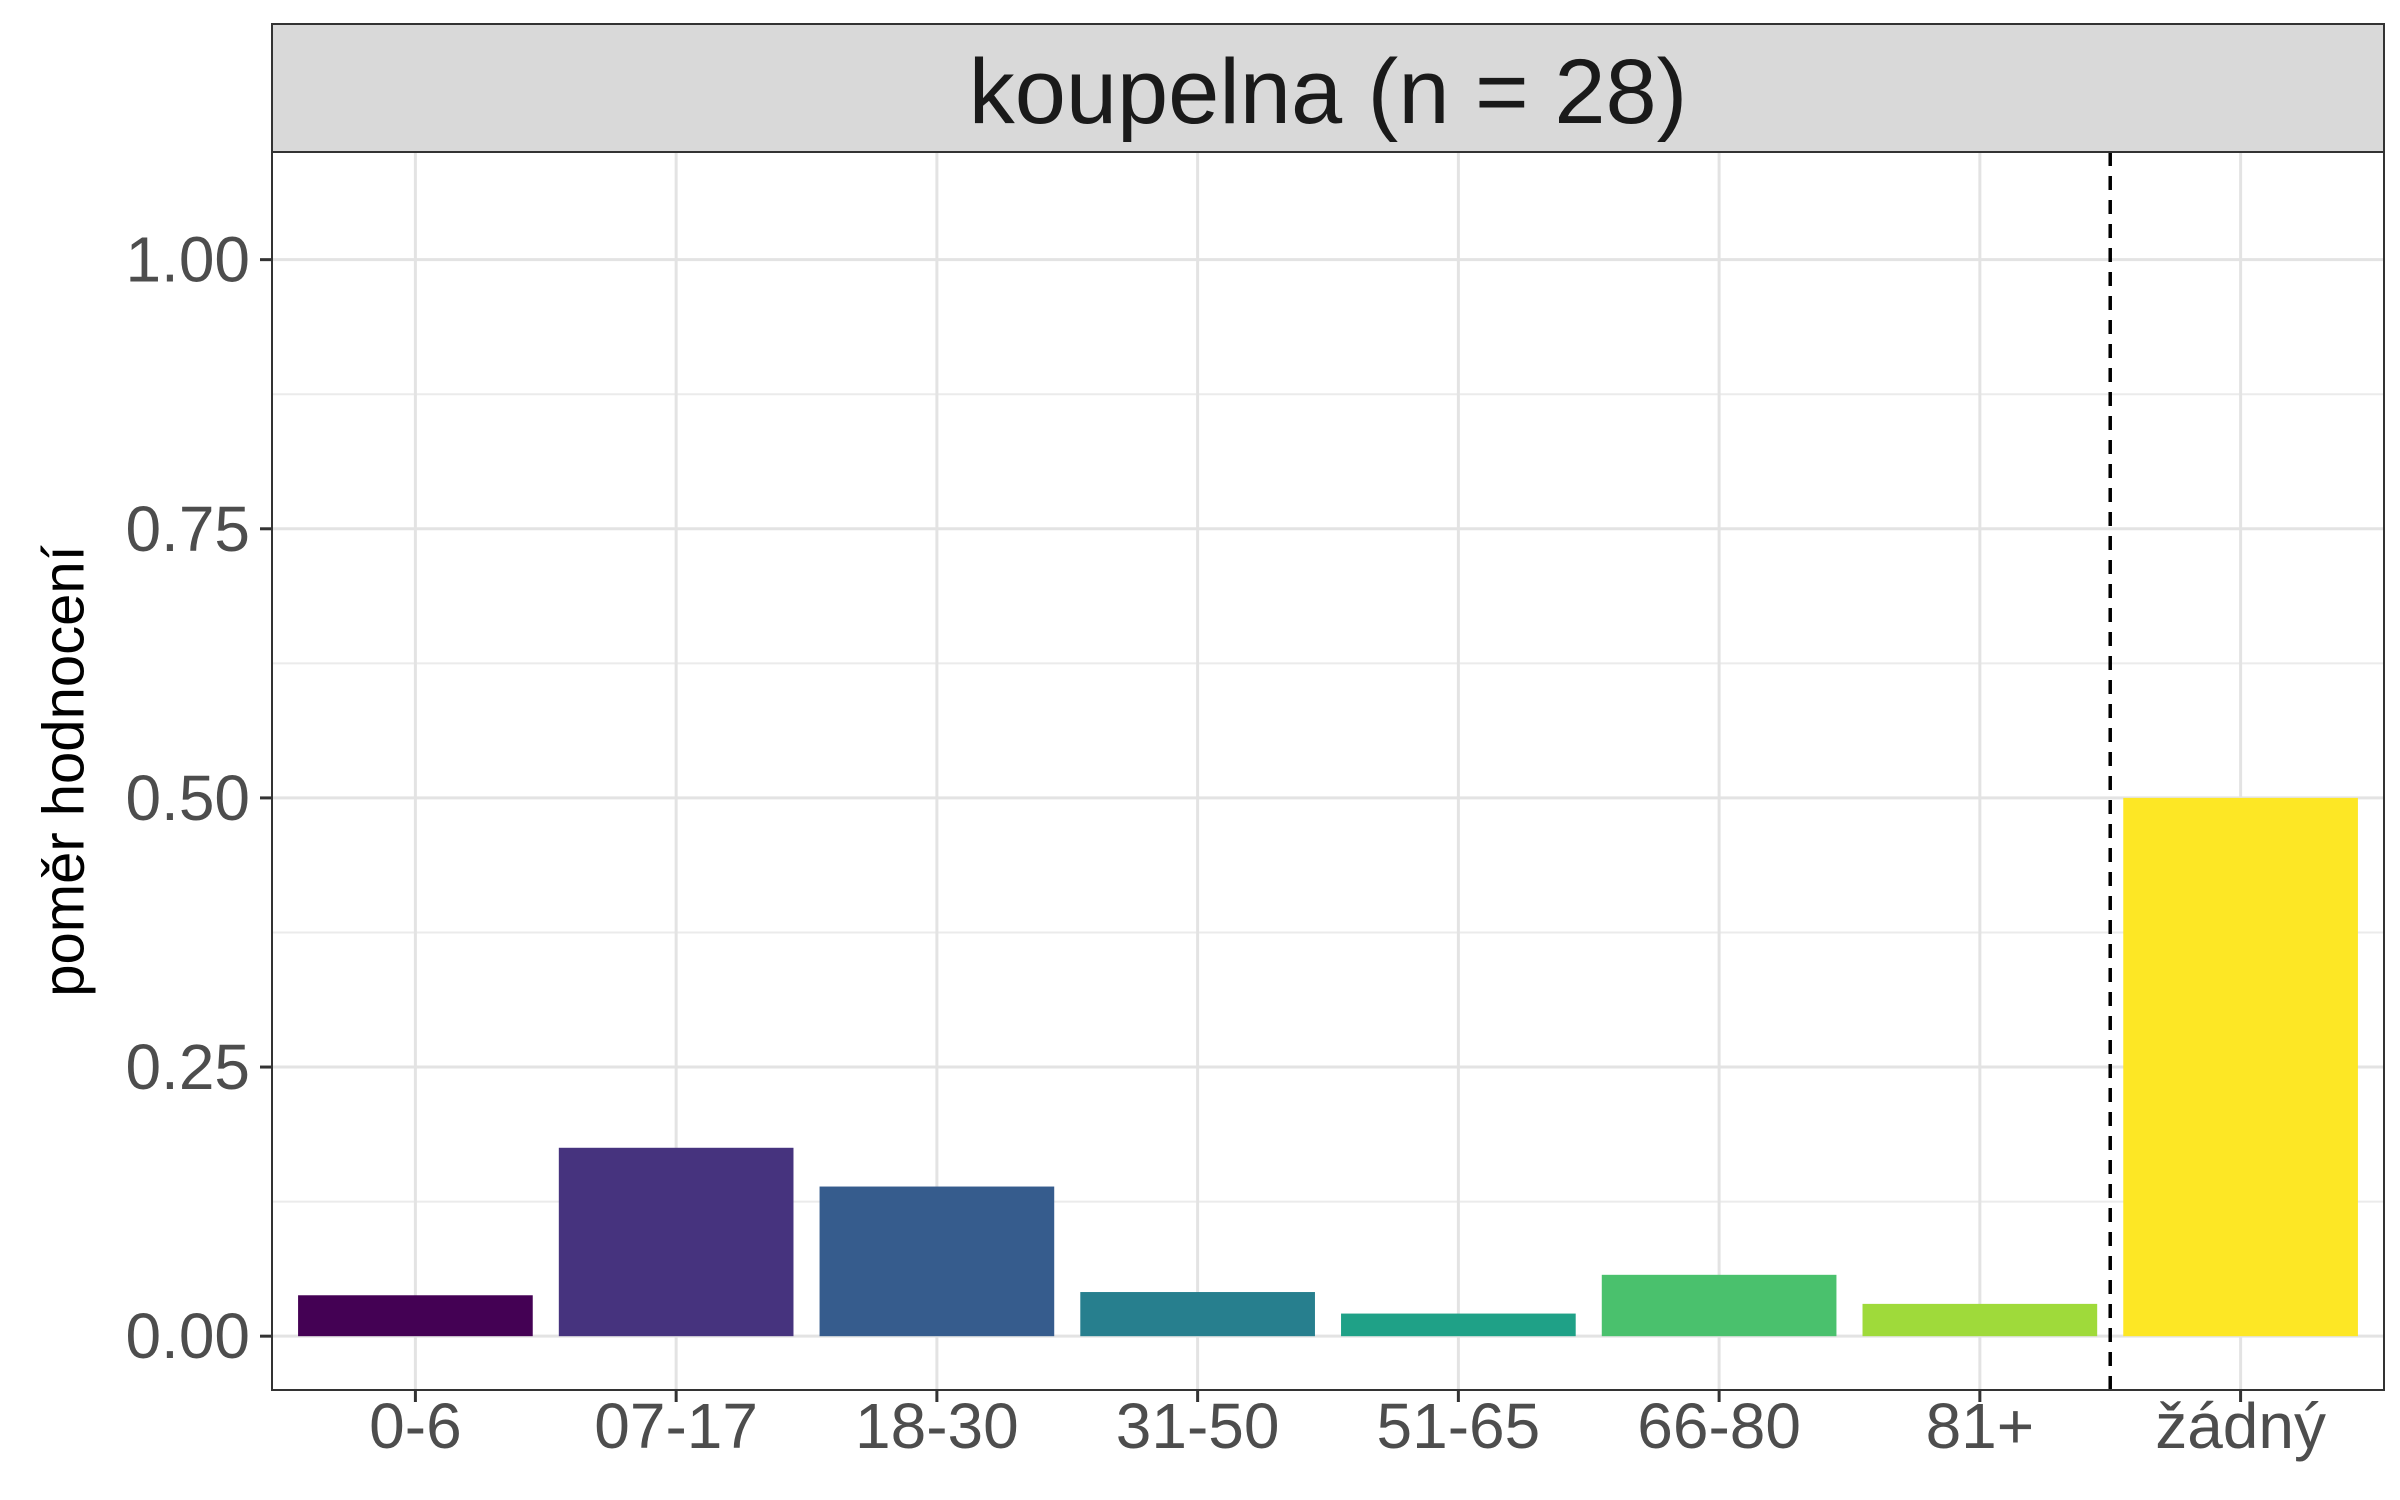 The height and width of the screenshot is (1500, 2400). I want to click on x-tick-label: 51-65, so click(1459, 1426).